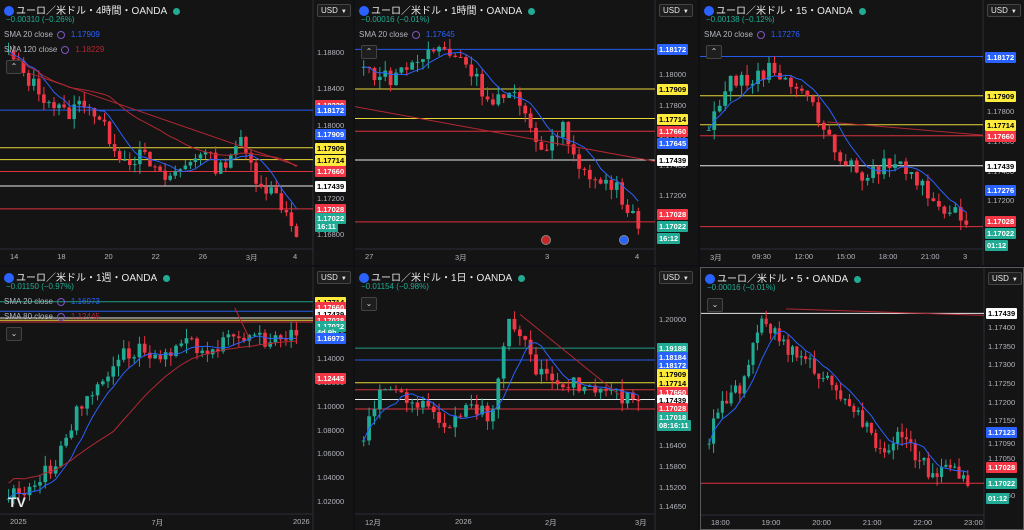  Describe the element at coordinates (821, 522) in the screenshot. I see `time-tick-2: 20:00` at that location.